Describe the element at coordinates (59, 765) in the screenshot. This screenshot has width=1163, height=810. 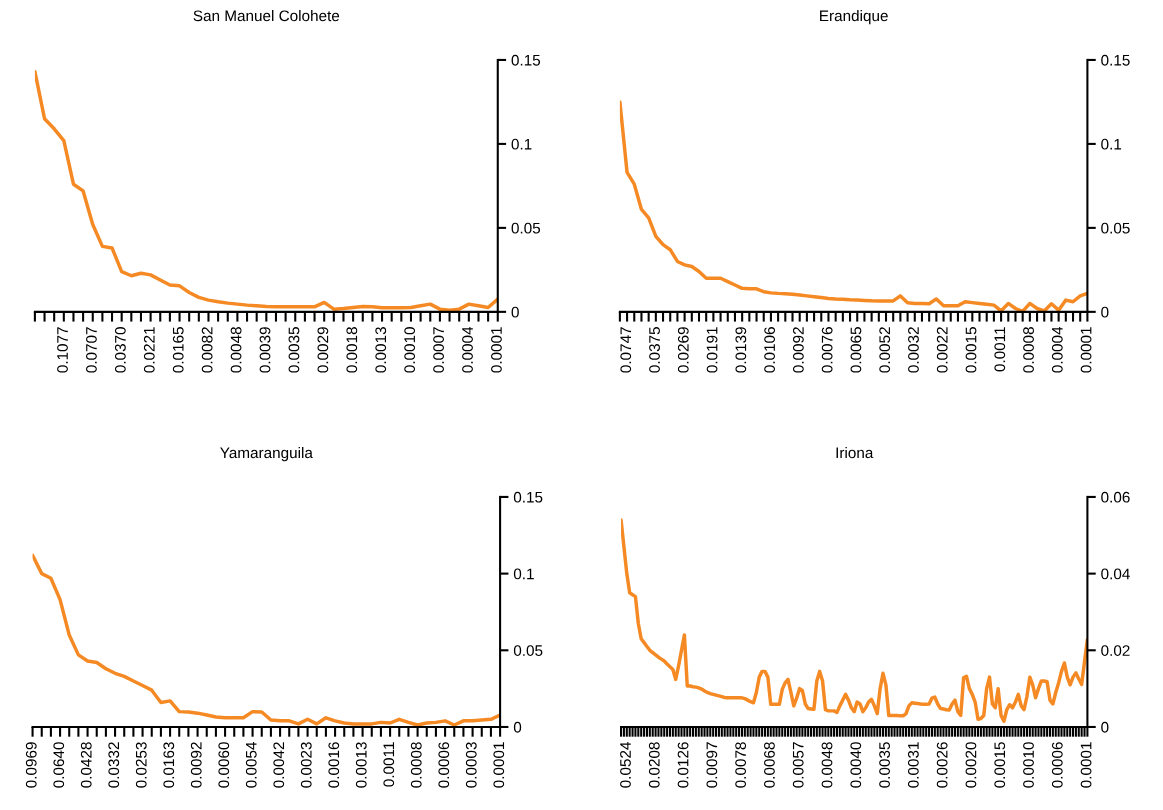
I see `x-tick-label: 0.0640` at that location.